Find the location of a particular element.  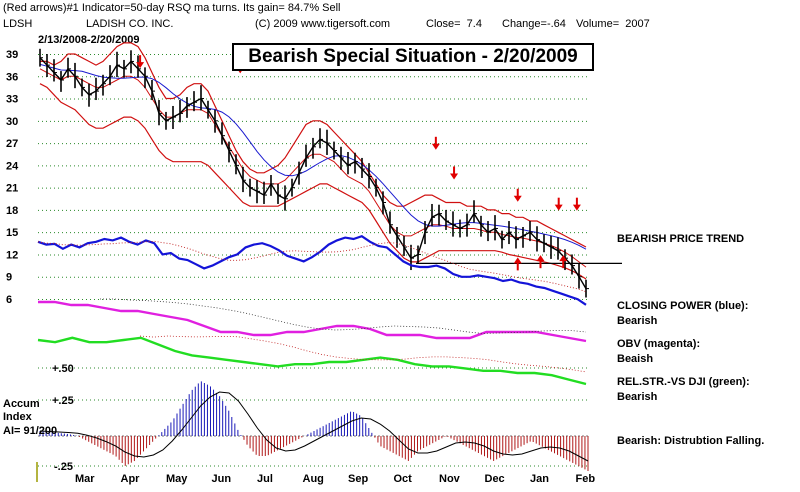

month-label: Nov is located at coordinates (450, 479).